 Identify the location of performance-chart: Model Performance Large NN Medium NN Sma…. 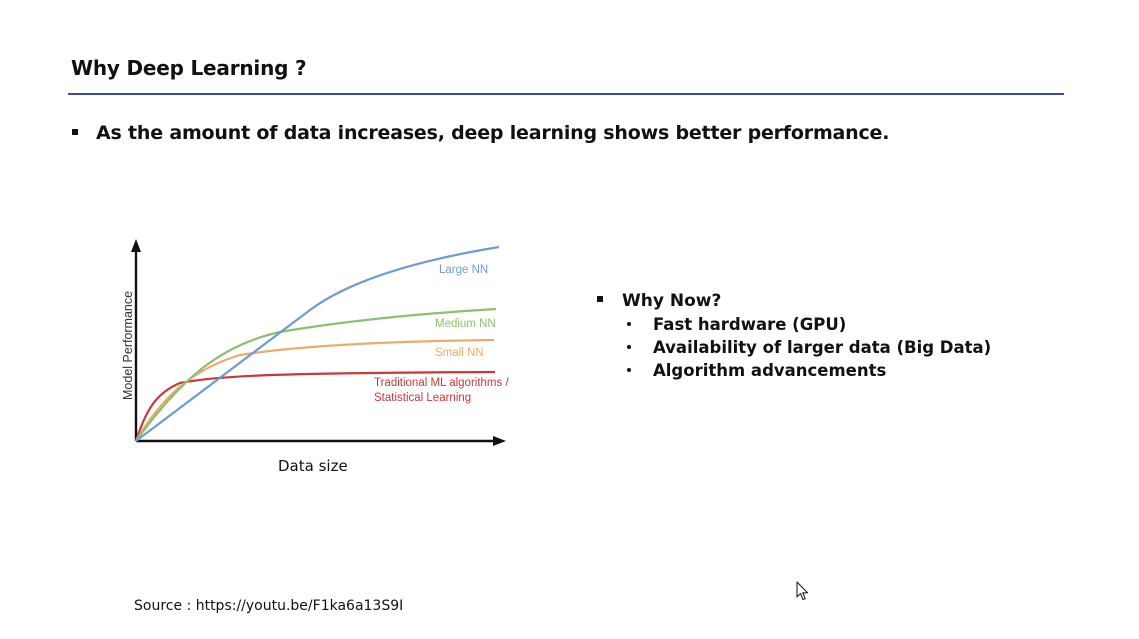
(316, 357).